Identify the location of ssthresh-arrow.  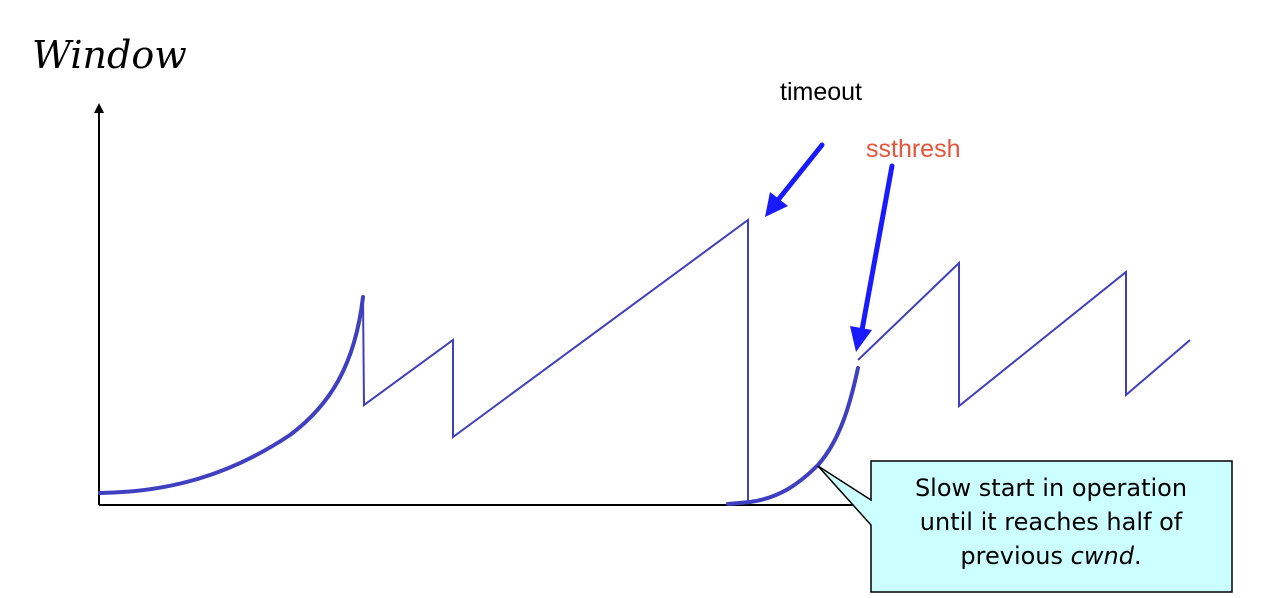
(872, 257).